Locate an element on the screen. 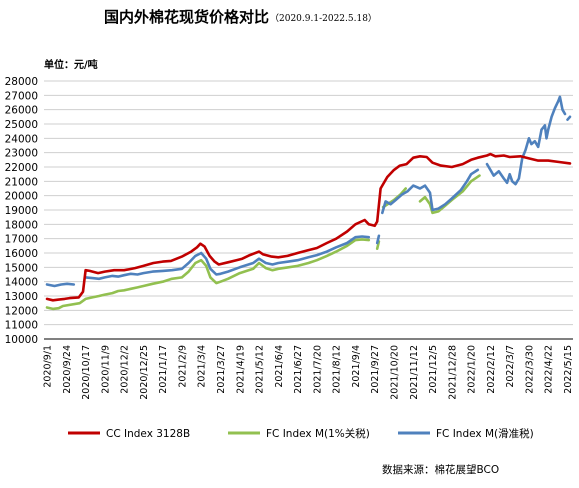  x-tick-label: 2021/12/28 is located at coordinates (452, 372).